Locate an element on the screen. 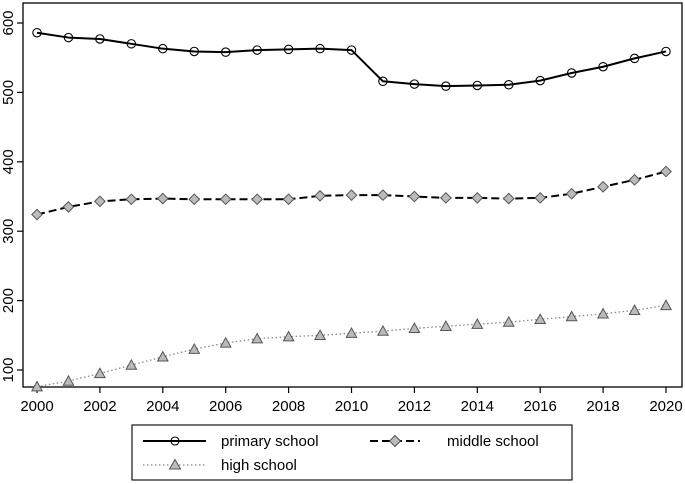 The width and height of the screenshot is (685, 484). x-tick-label: 2004 is located at coordinates (162, 406).